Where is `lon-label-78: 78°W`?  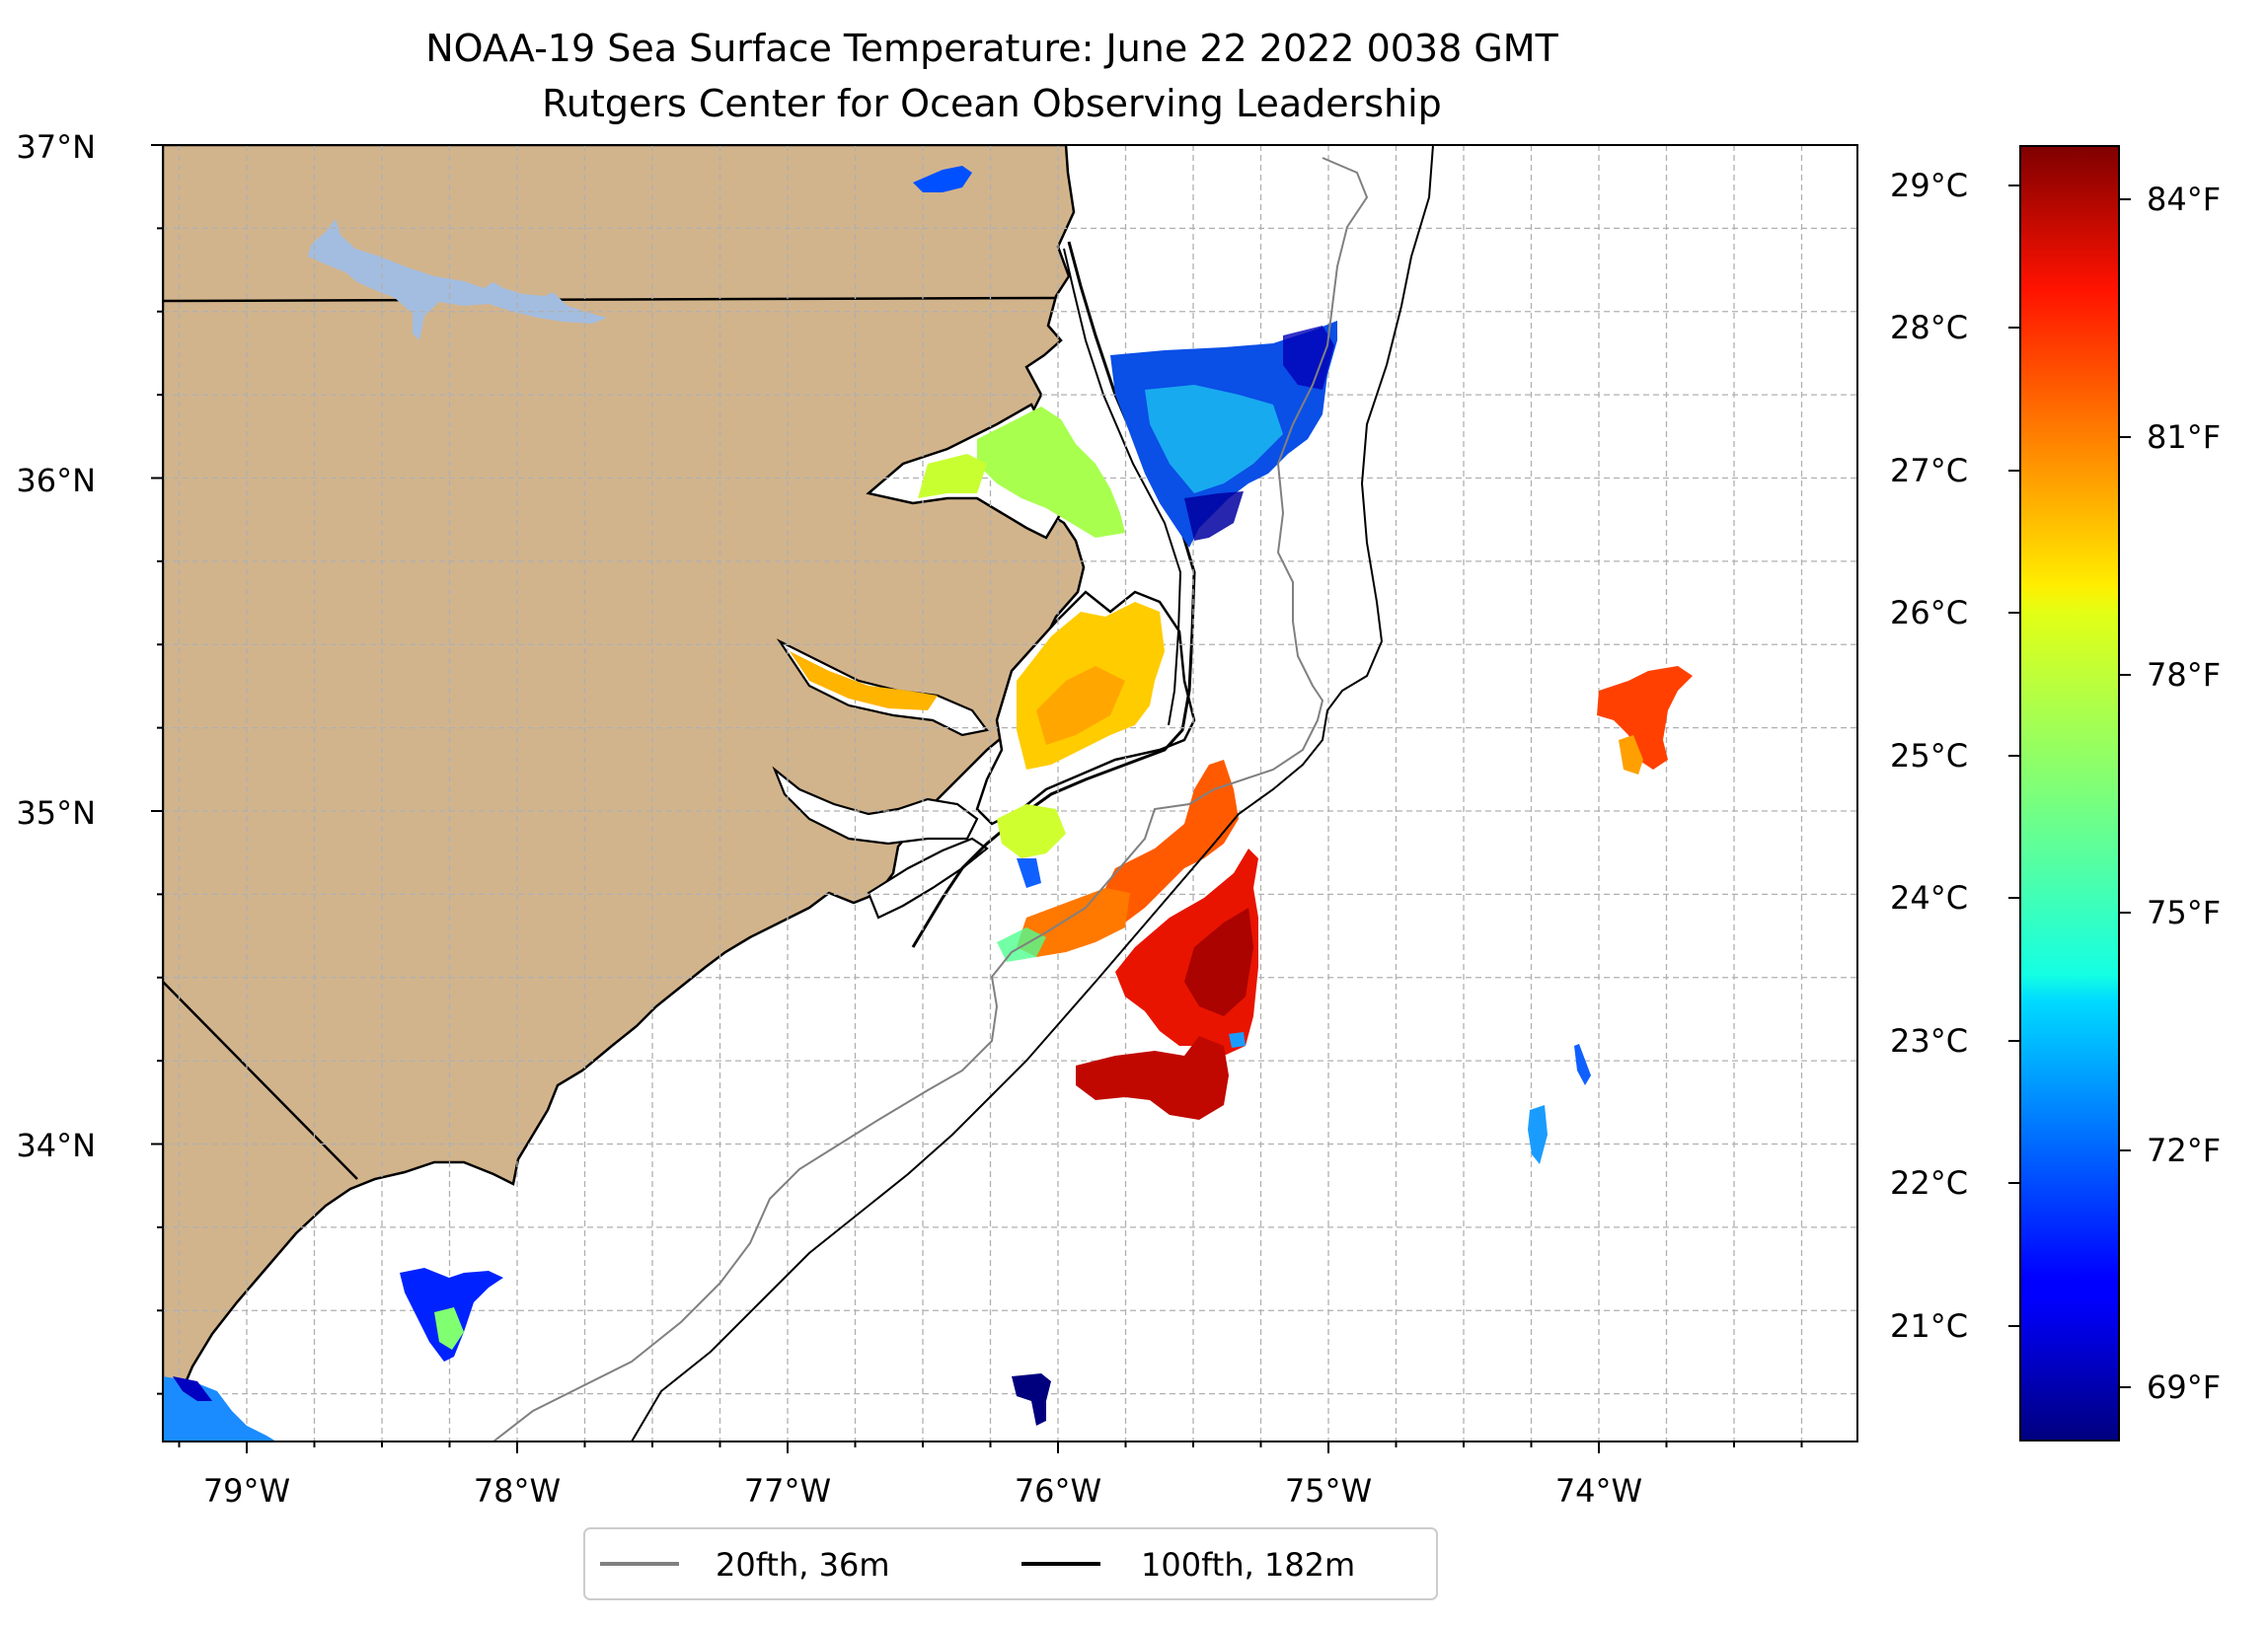
lon-label-78: 78°W is located at coordinates (517, 1491).